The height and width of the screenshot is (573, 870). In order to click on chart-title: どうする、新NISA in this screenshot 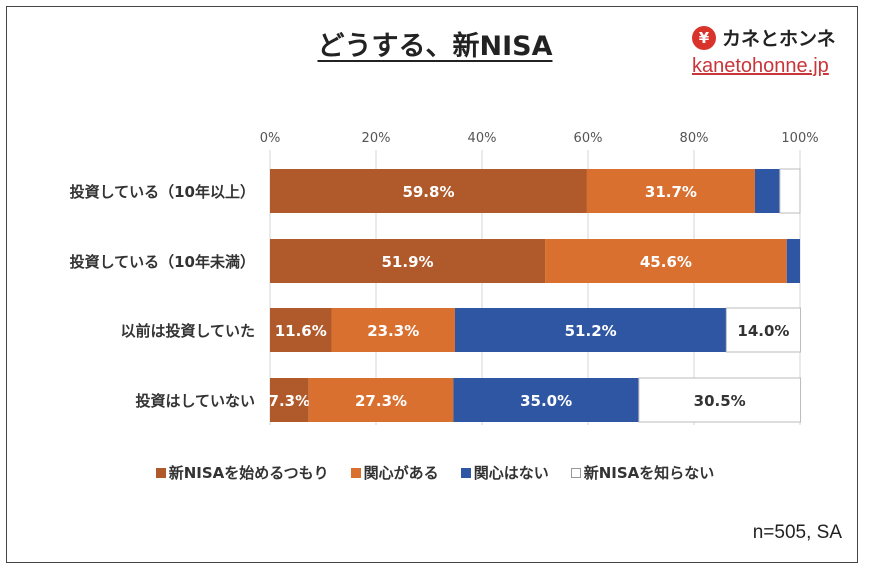, I will do `click(435, 46)`.